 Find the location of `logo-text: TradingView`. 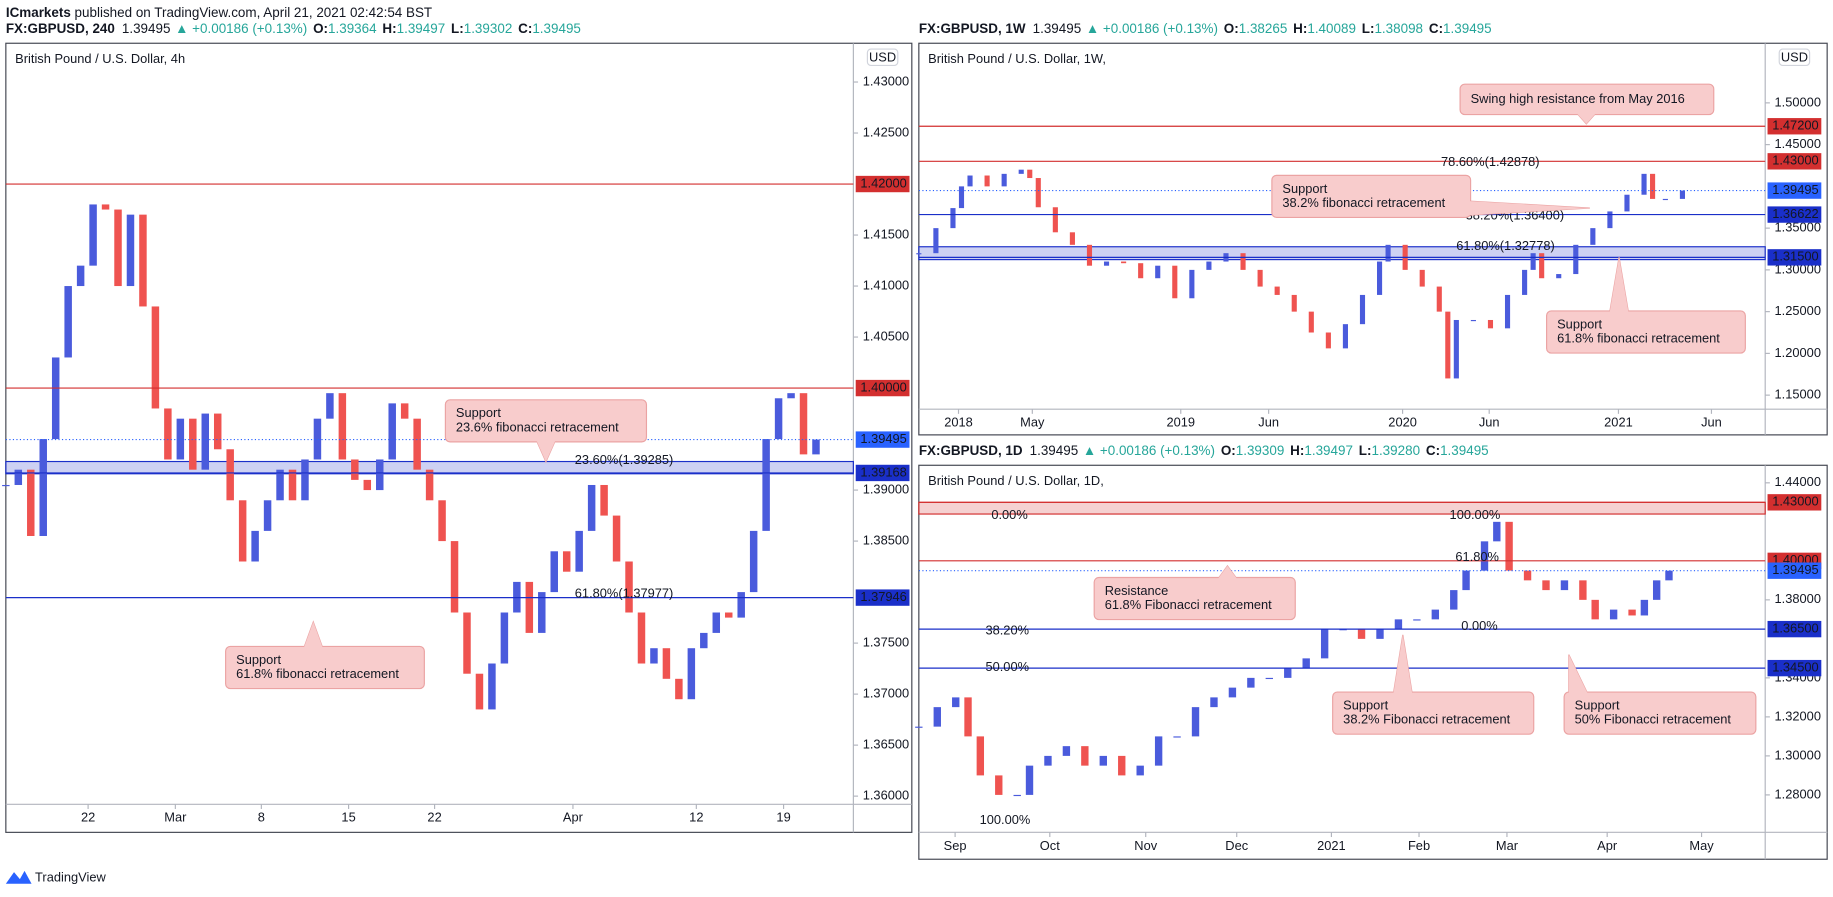

logo-text: TradingView is located at coordinates (70, 876).